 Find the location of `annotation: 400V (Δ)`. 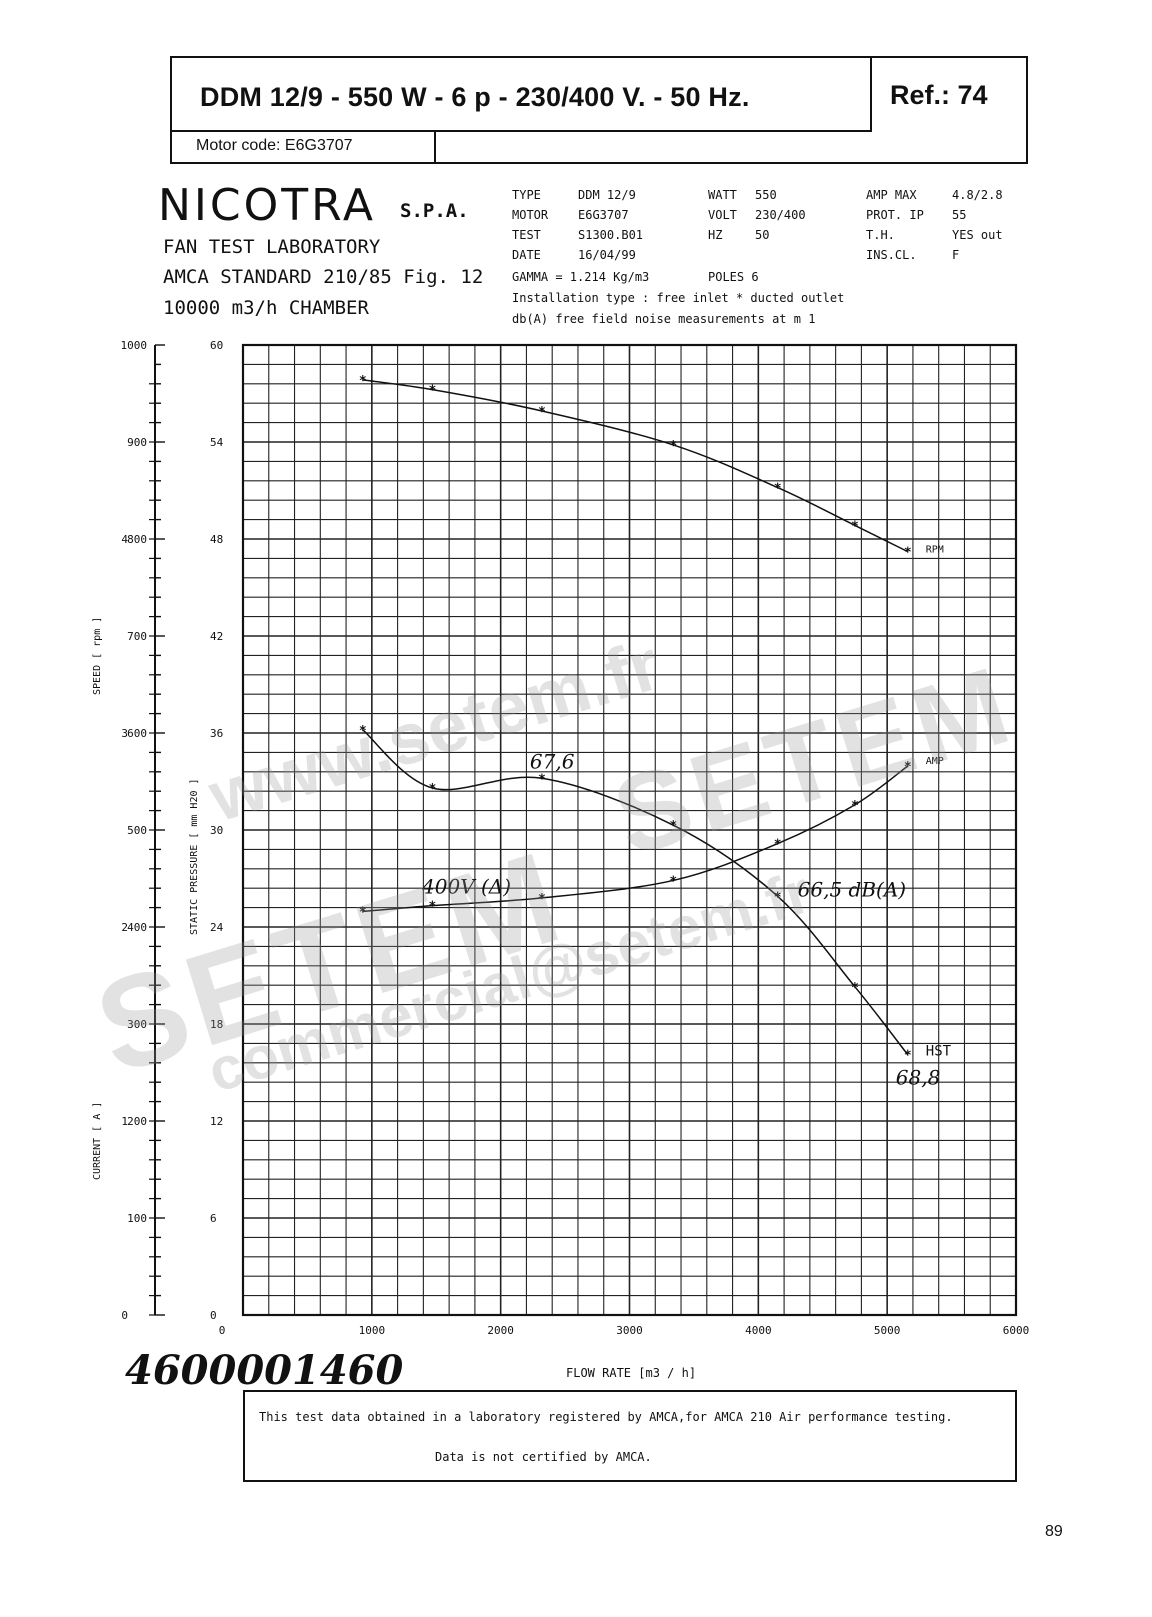

annotation: 400V (Δ) is located at coordinates (466, 887).